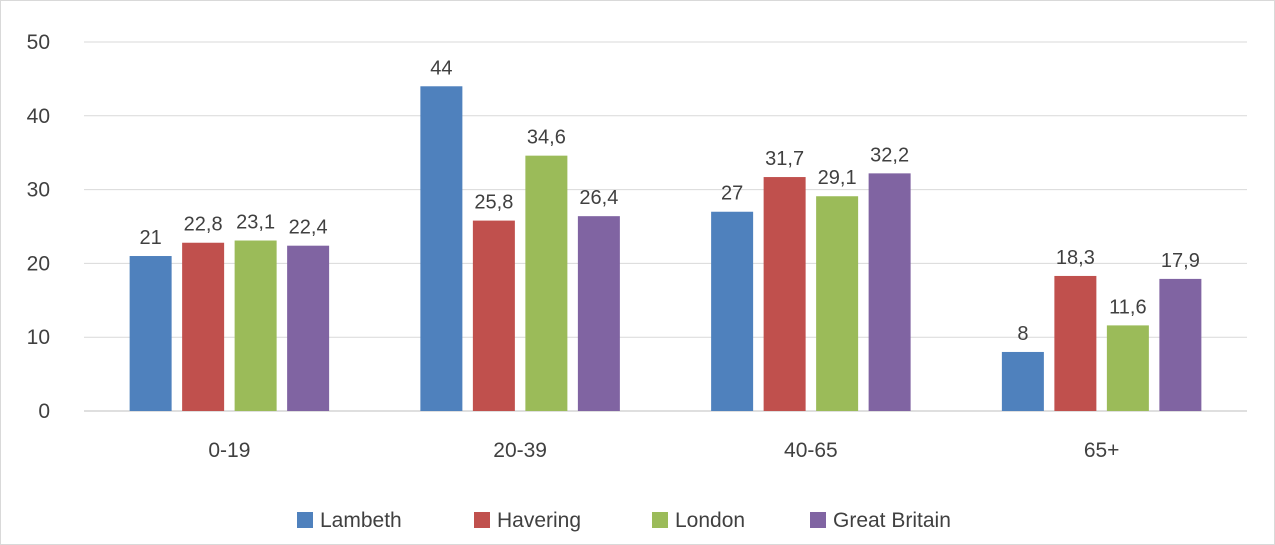  Describe the element at coordinates (38, 337) in the screenshot. I see `y-tick-label: 10` at that location.